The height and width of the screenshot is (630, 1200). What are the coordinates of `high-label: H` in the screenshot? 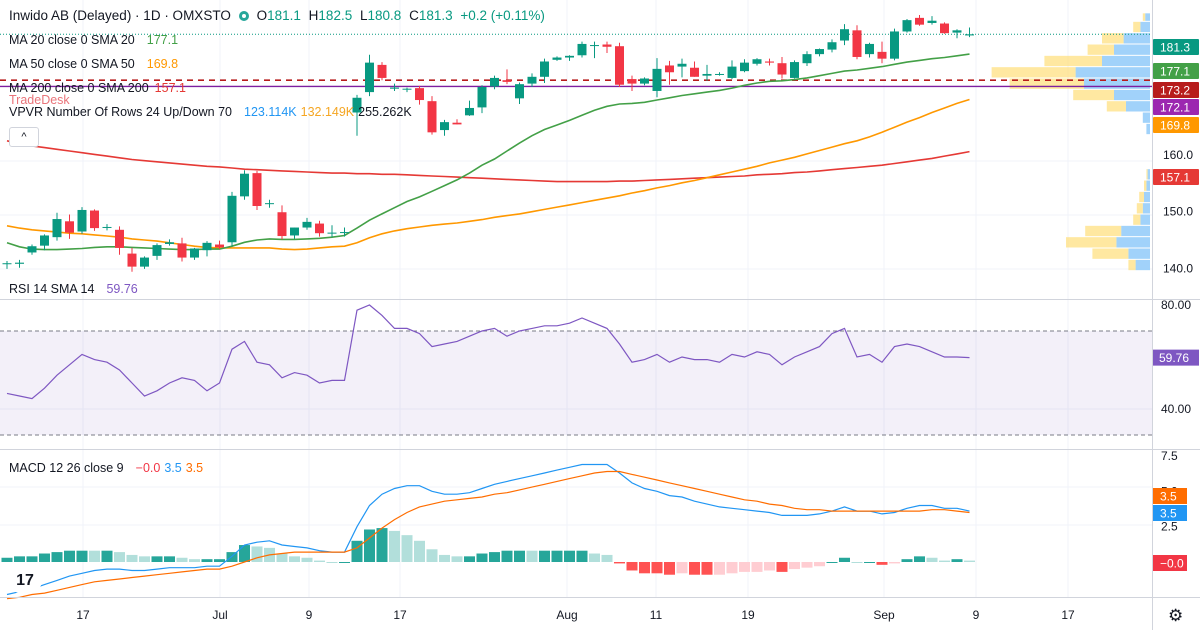 It's located at (313, 15).